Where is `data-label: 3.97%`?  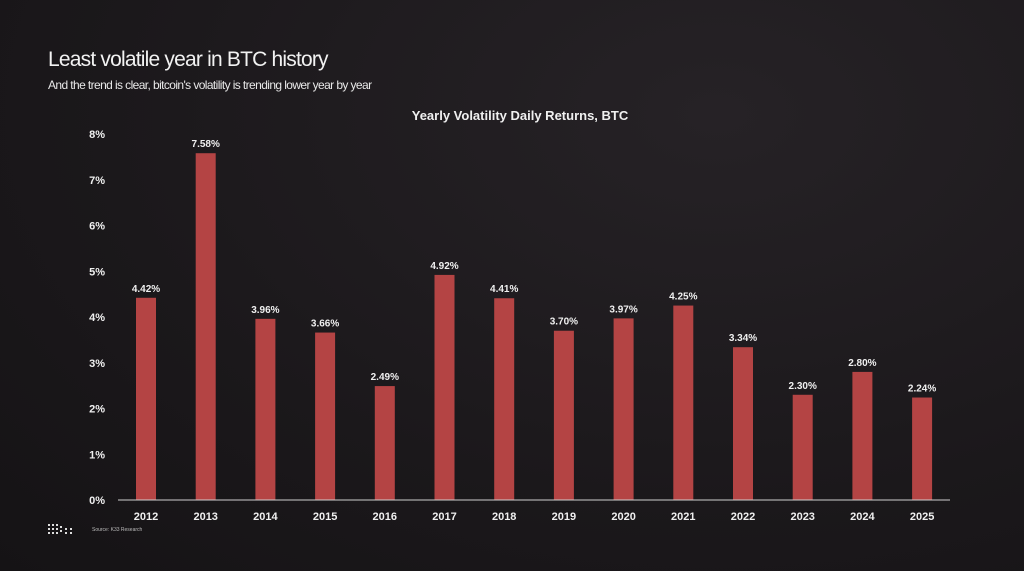
data-label: 3.97% is located at coordinates (623, 309).